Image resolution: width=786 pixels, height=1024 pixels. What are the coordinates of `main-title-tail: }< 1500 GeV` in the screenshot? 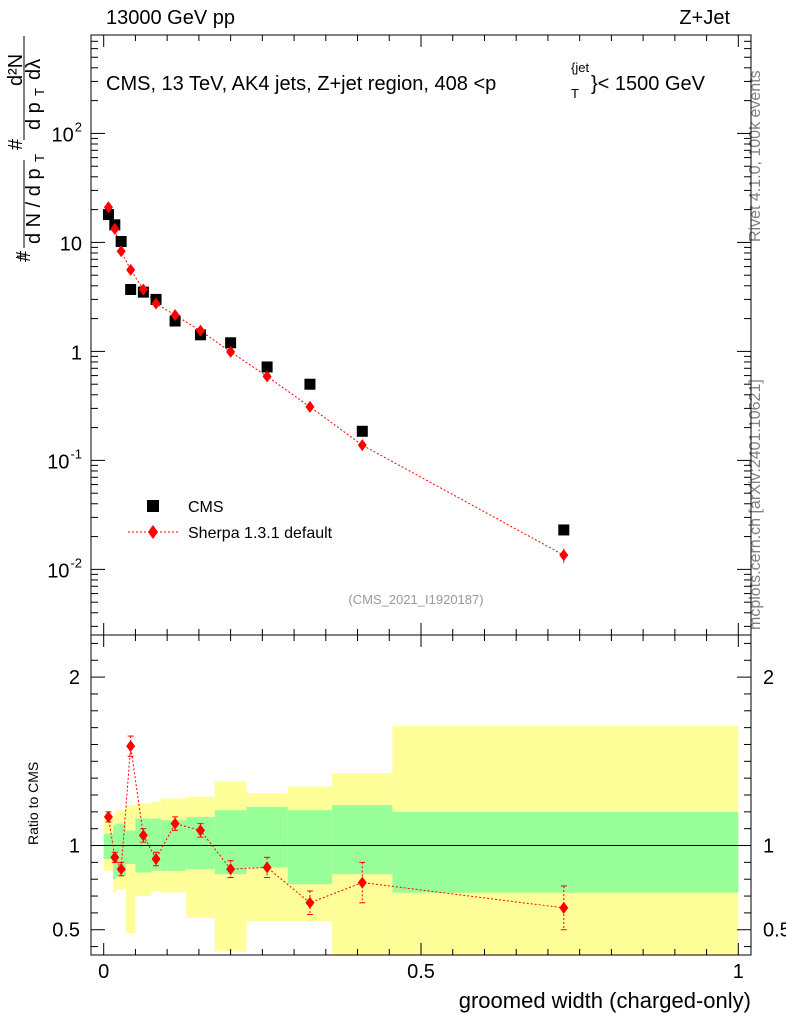 It's located at (648, 84).